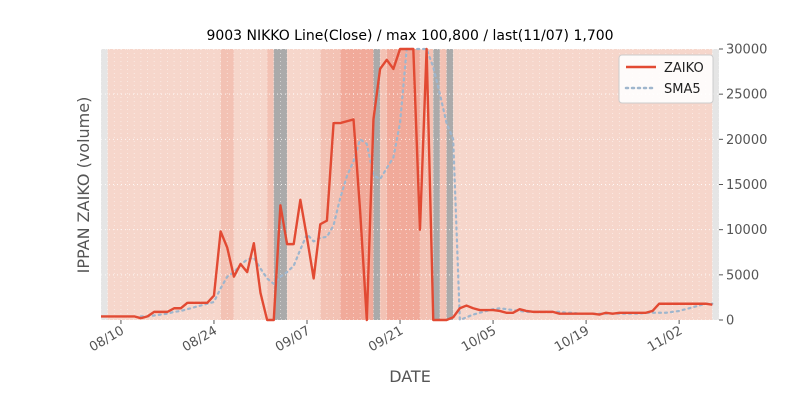 This screenshot has width=800, height=404. Describe the element at coordinates (665, 339) in the screenshot. I see `x-tick-label-6: 11/02` at that location.